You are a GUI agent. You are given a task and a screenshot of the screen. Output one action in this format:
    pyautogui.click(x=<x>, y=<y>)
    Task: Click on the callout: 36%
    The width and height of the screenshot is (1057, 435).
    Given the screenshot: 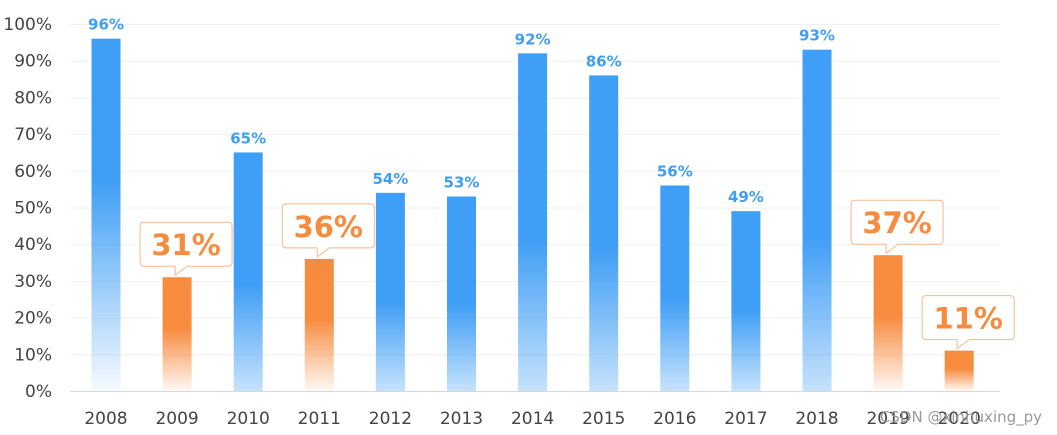 What is the action you would take?
    pyautogui.click(x=328, y=230)
    